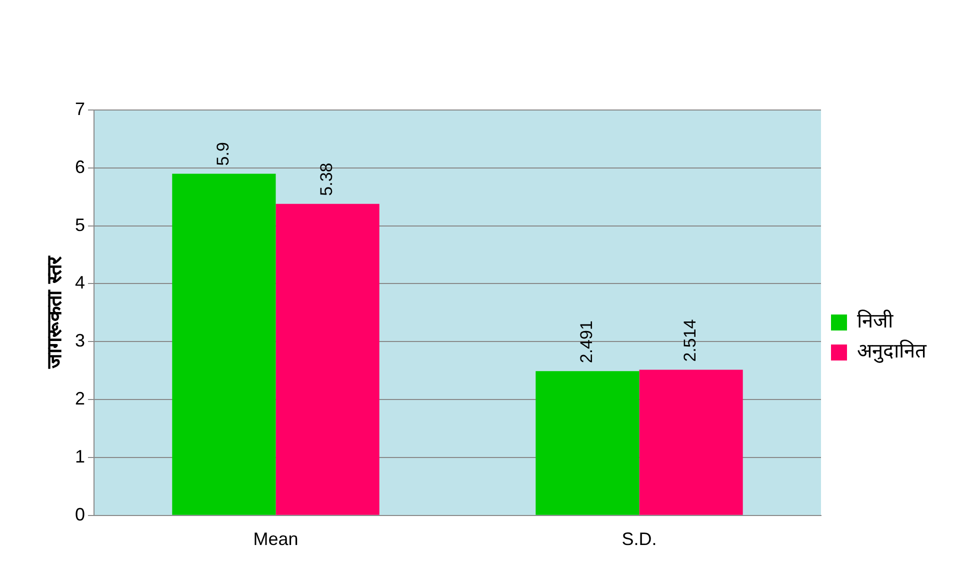 The width and height of the screenshot is (956, 580). What do you see at coordinates (639, 539) in the screenshot?
I see `x-tick-label: S.D.` at bounding box center [639, 539].